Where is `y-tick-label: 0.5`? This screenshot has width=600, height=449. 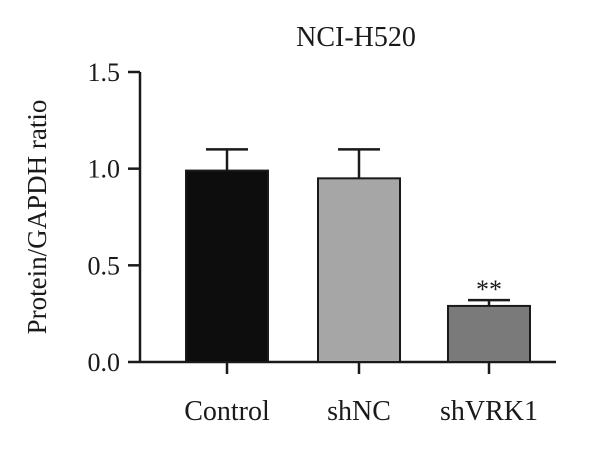
y-tick-label: 0.5 is located at coordinates (104, 265).